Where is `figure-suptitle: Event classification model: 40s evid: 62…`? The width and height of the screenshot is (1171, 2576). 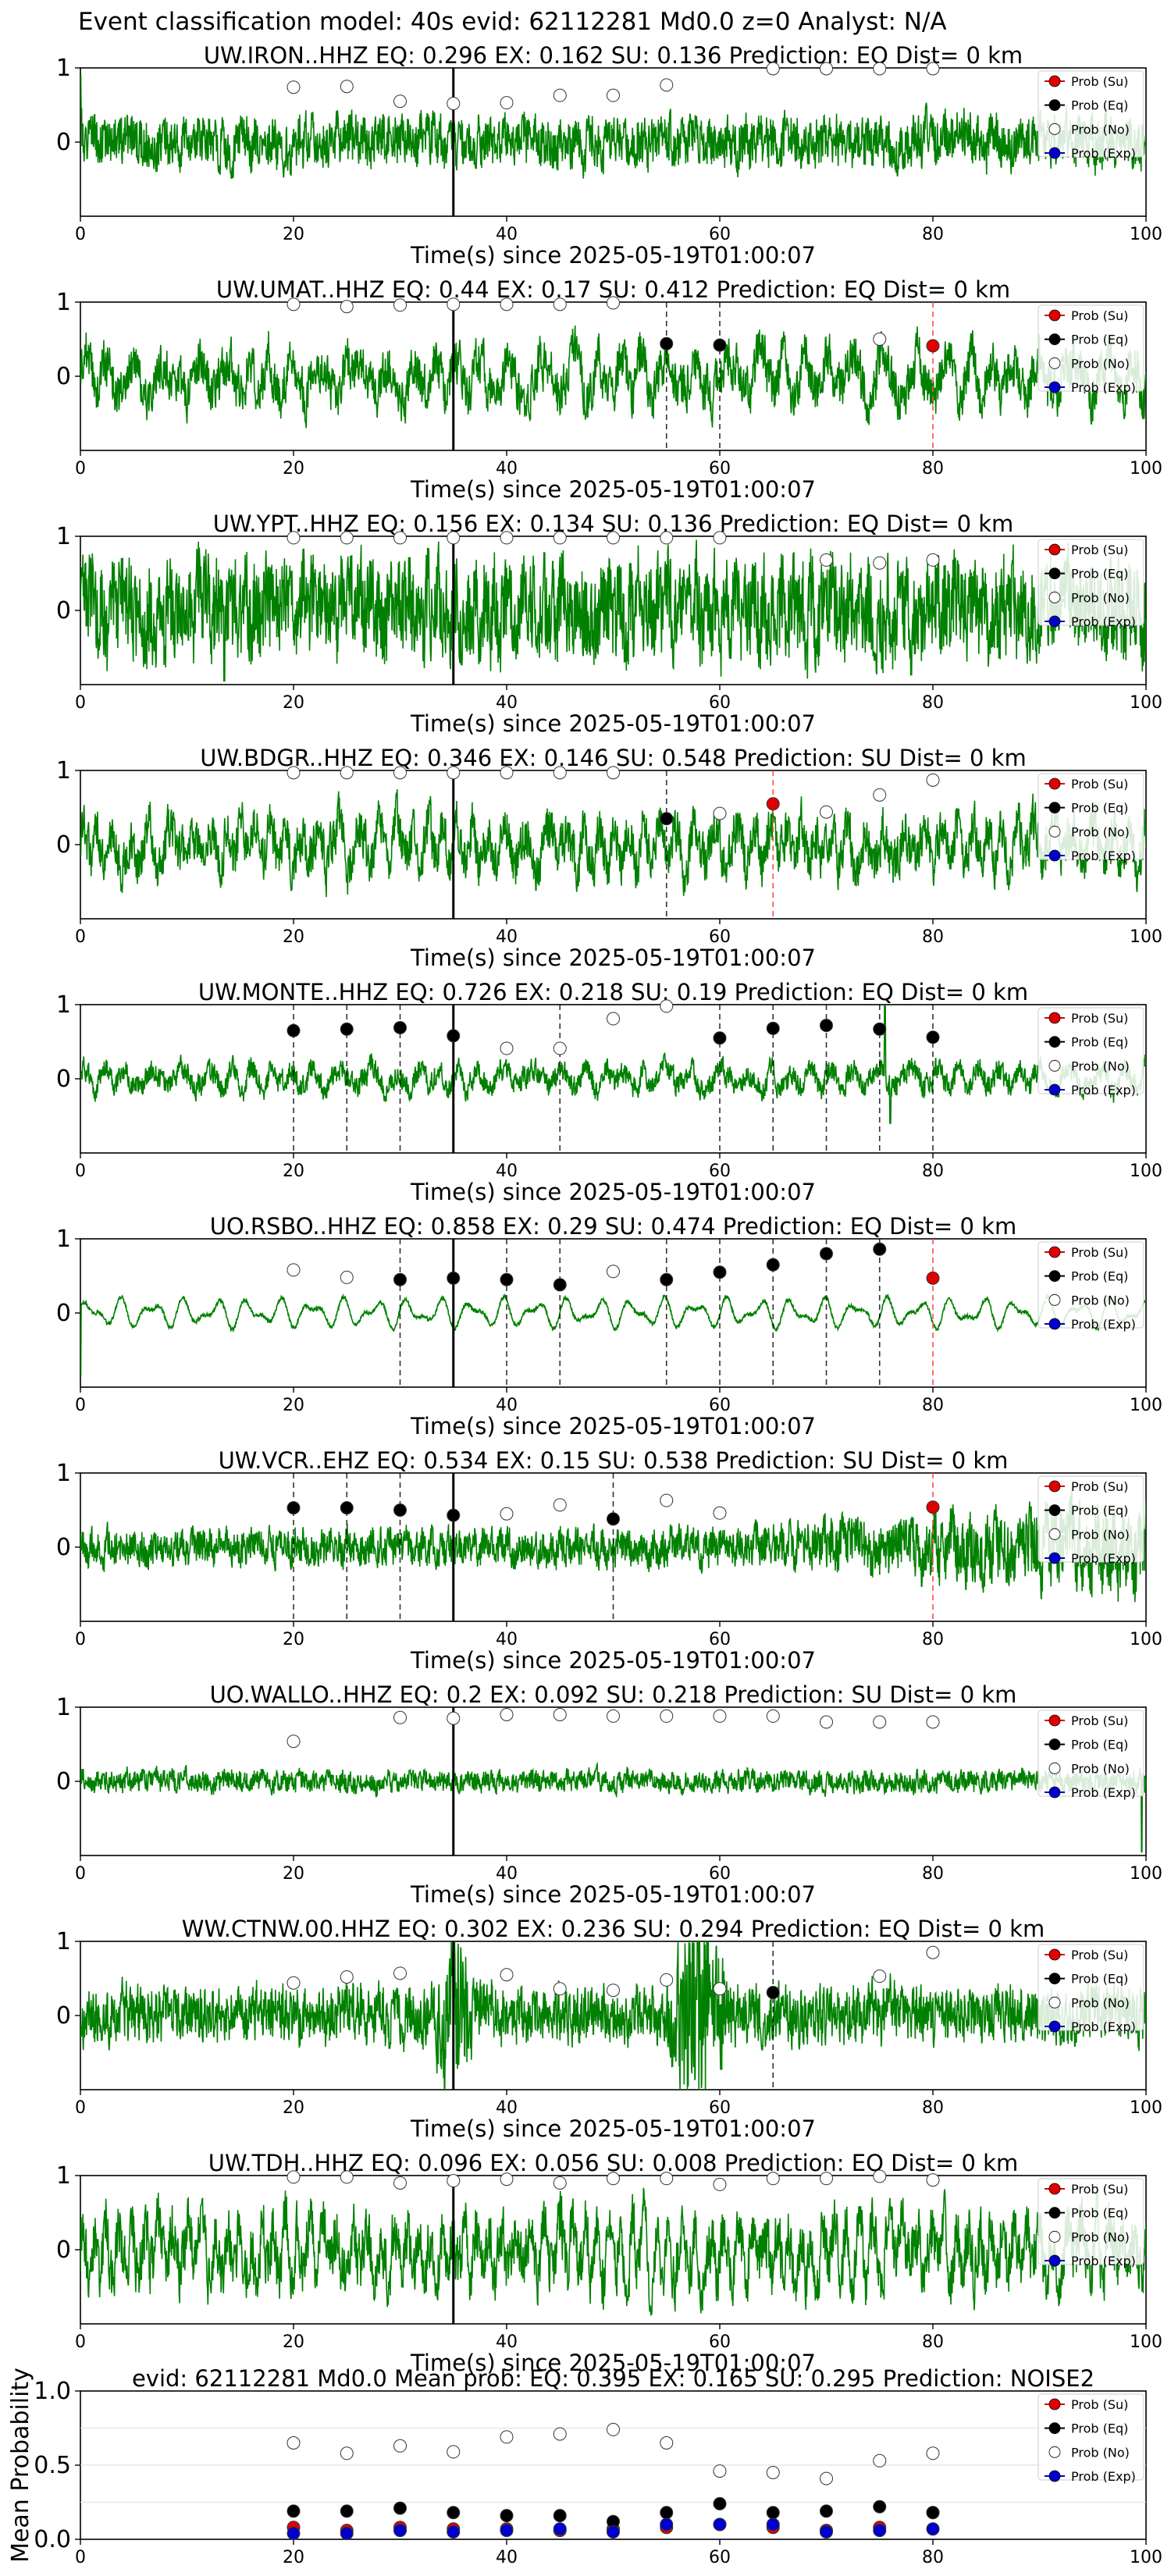 figure-suptitle: Event classification model: 40s evid: 62… is located at coordinates (512, 22).